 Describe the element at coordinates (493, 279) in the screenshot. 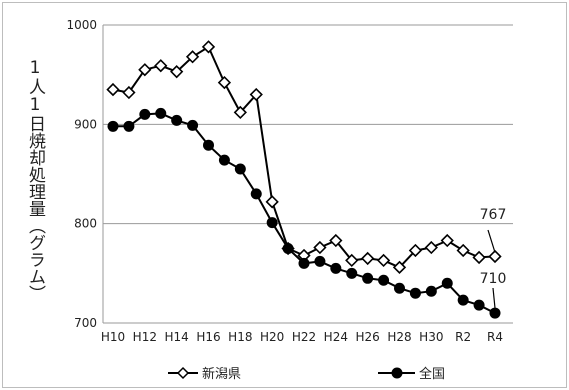

I see `end-label-national: 710` at that location.